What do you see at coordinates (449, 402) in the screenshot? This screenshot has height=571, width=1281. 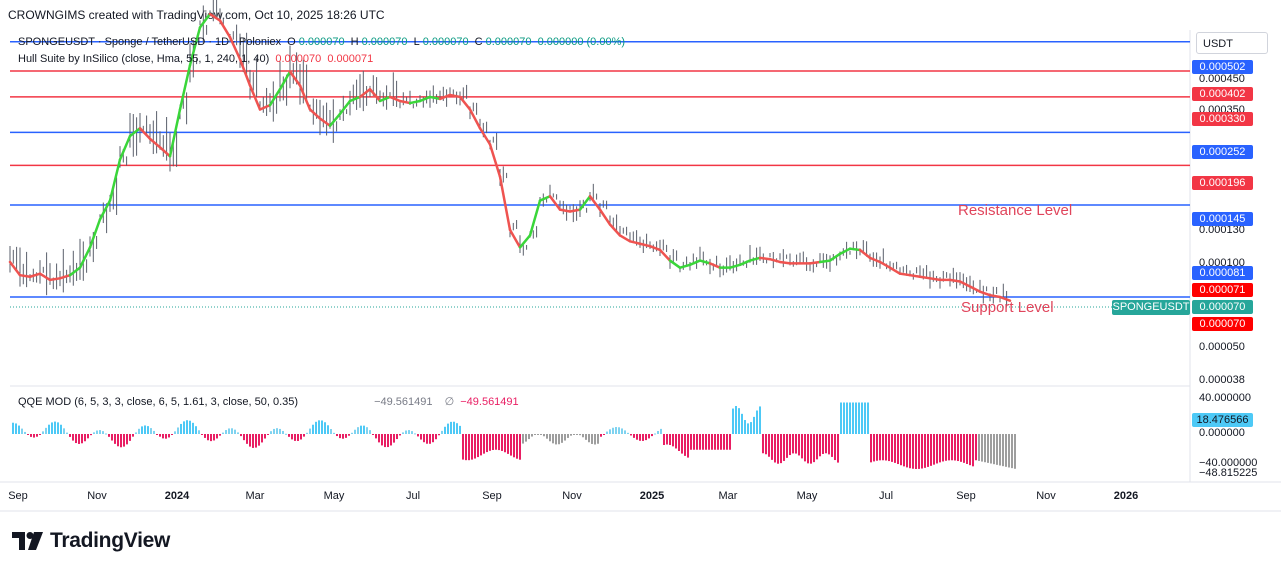 I see `qqe-null-icon: ∅` at bounding box center [449, 402].